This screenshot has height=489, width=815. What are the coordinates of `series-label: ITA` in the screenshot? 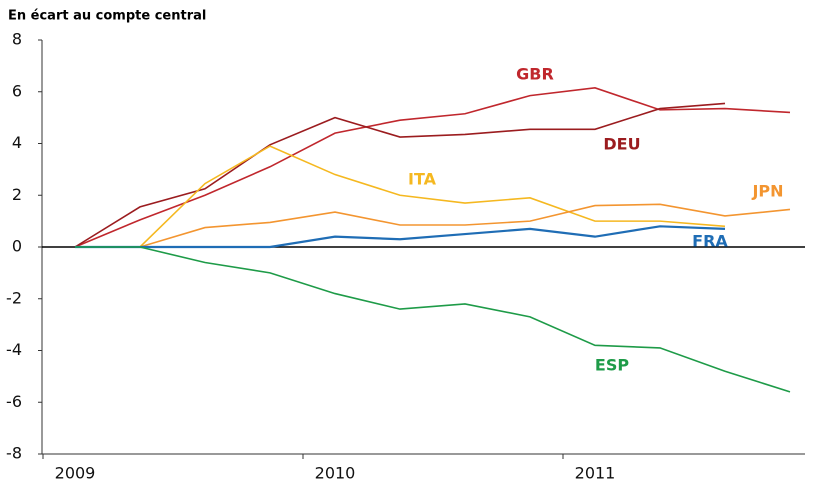 It's located at (422, 179).